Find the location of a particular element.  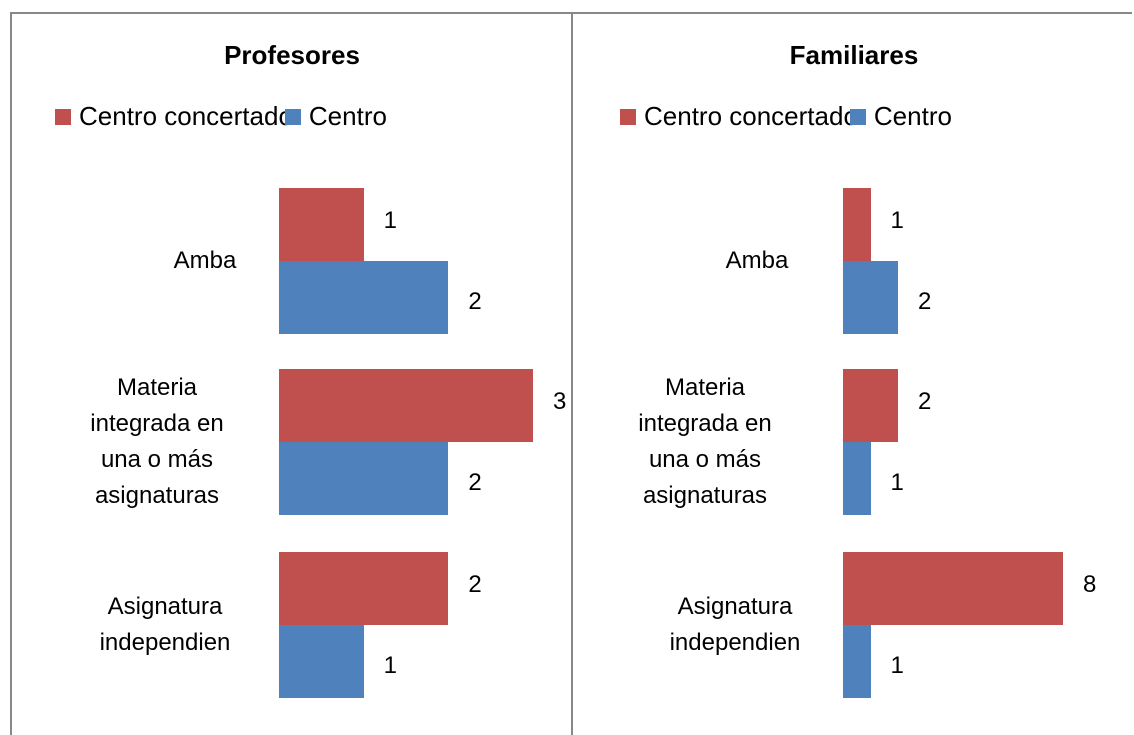

data-label: 8 is located at coordinates (1090, 584).